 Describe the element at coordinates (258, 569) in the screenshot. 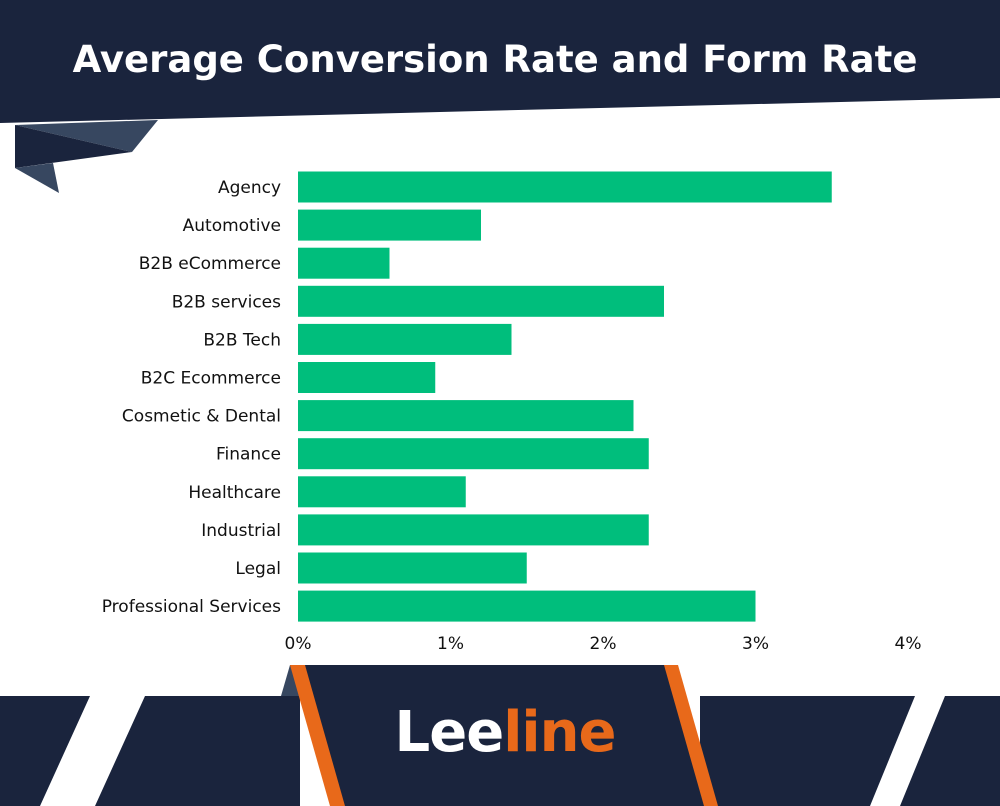

I see `category-label: Legal` at that location.